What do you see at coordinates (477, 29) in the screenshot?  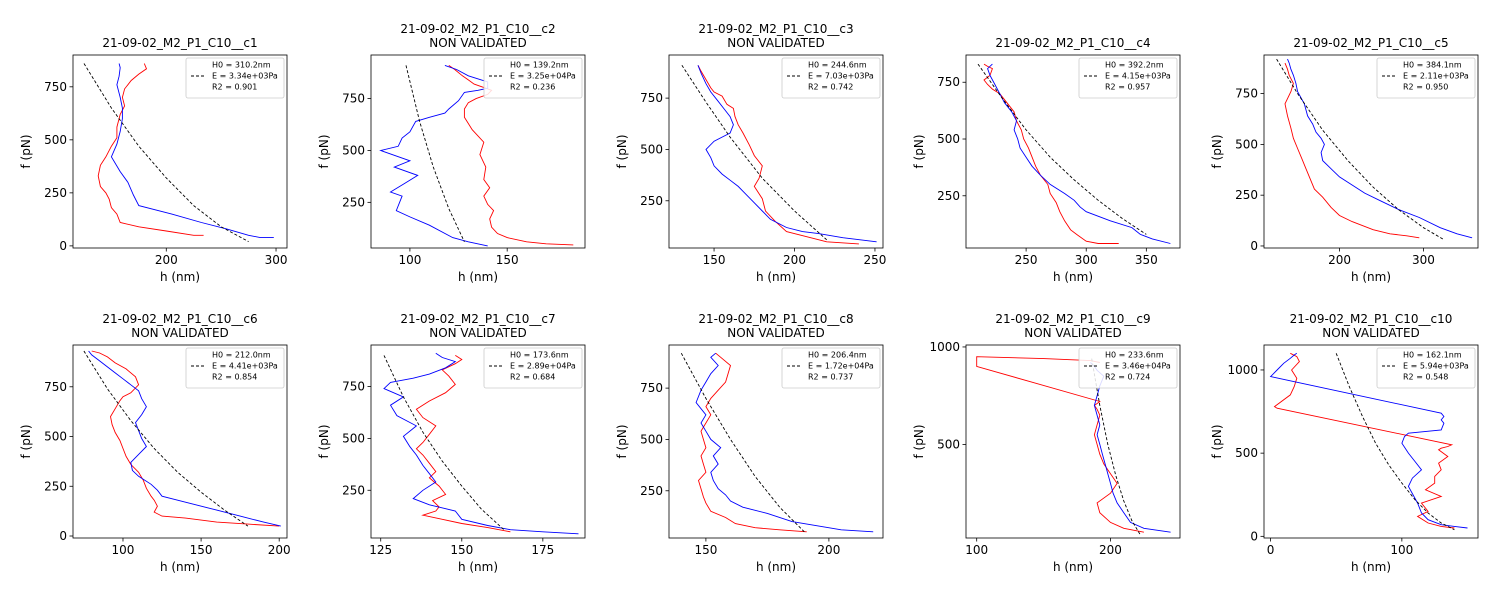 I see `subplot-title: 21-09-02_M2_P1_C10__c2` at bounding box center [477, 29].